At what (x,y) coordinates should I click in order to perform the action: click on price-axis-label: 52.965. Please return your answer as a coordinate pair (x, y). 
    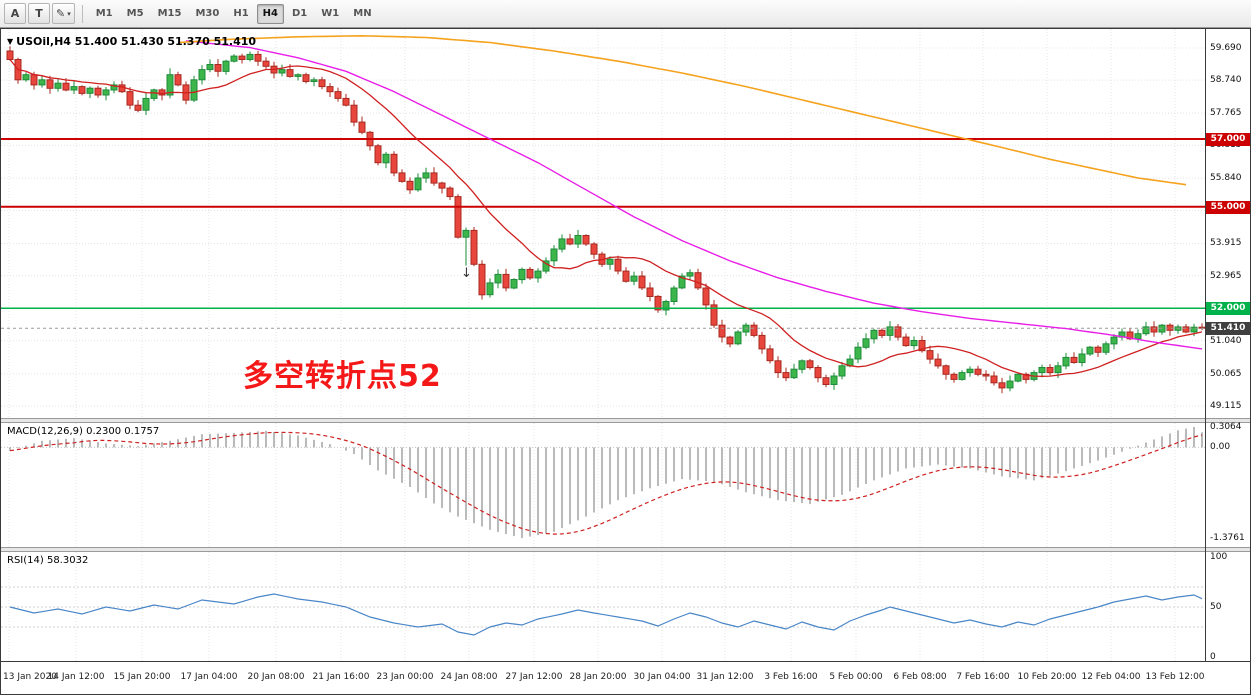
    Looking at the image, I should click on (1226, 276).